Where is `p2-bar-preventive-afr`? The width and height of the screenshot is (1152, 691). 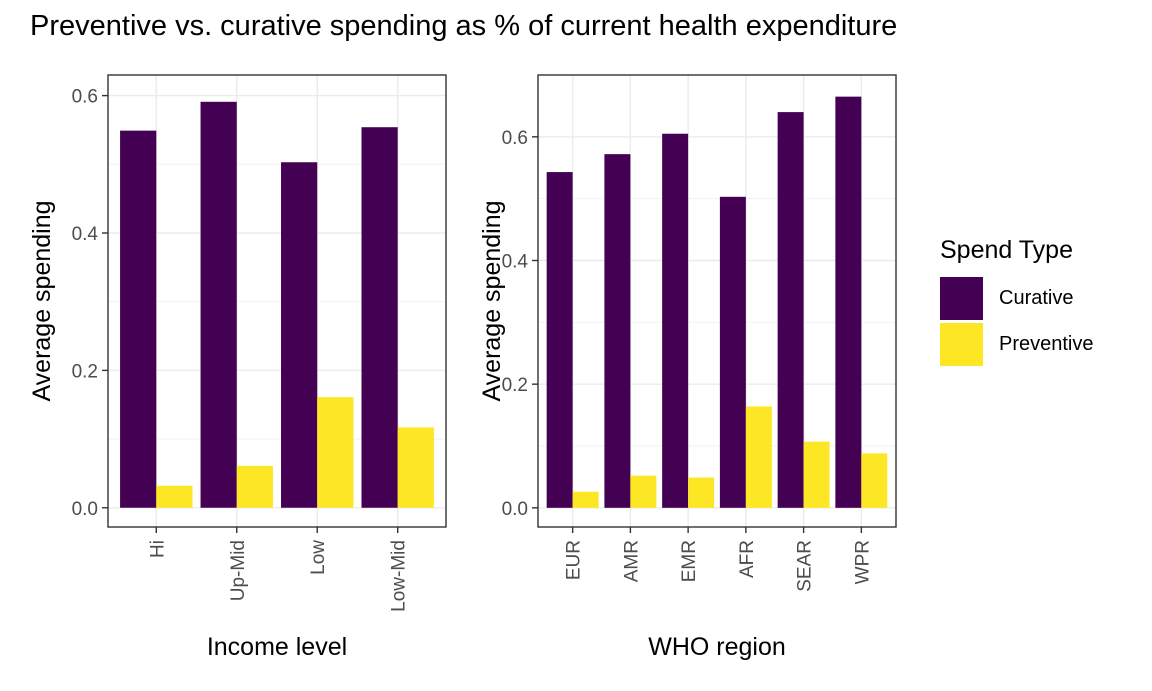
p2-bar-preventive-afr is located at coordinates (758, 457).